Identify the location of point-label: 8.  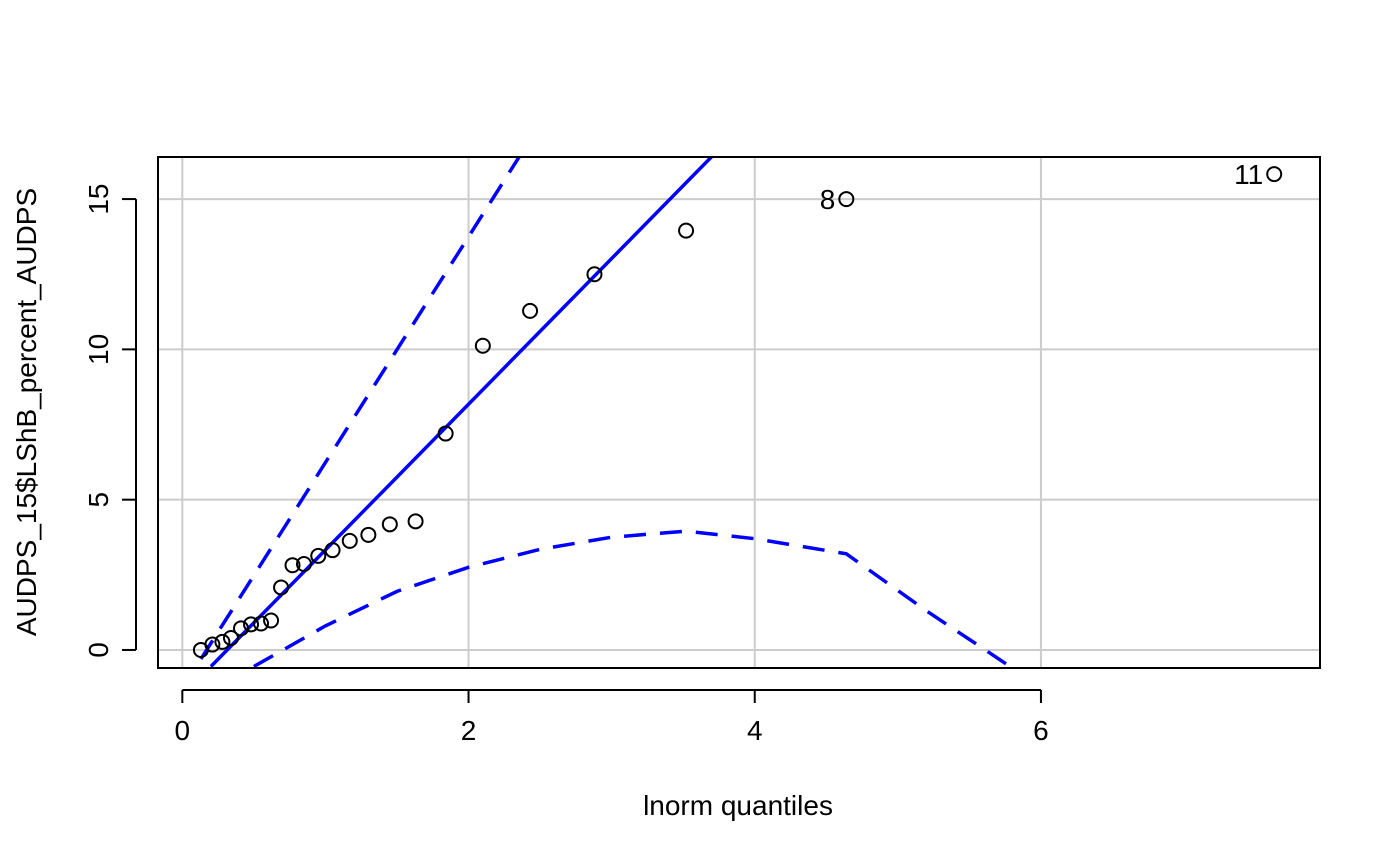
(828, 199).